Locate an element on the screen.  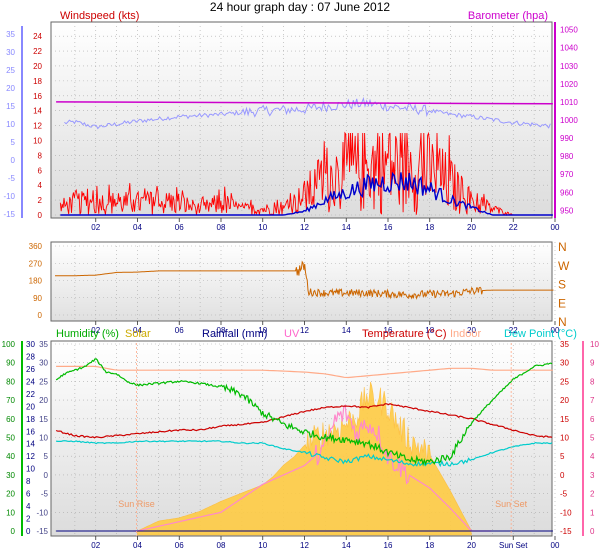
wind-tick-label: 16 is located at coordinates (37, 96).